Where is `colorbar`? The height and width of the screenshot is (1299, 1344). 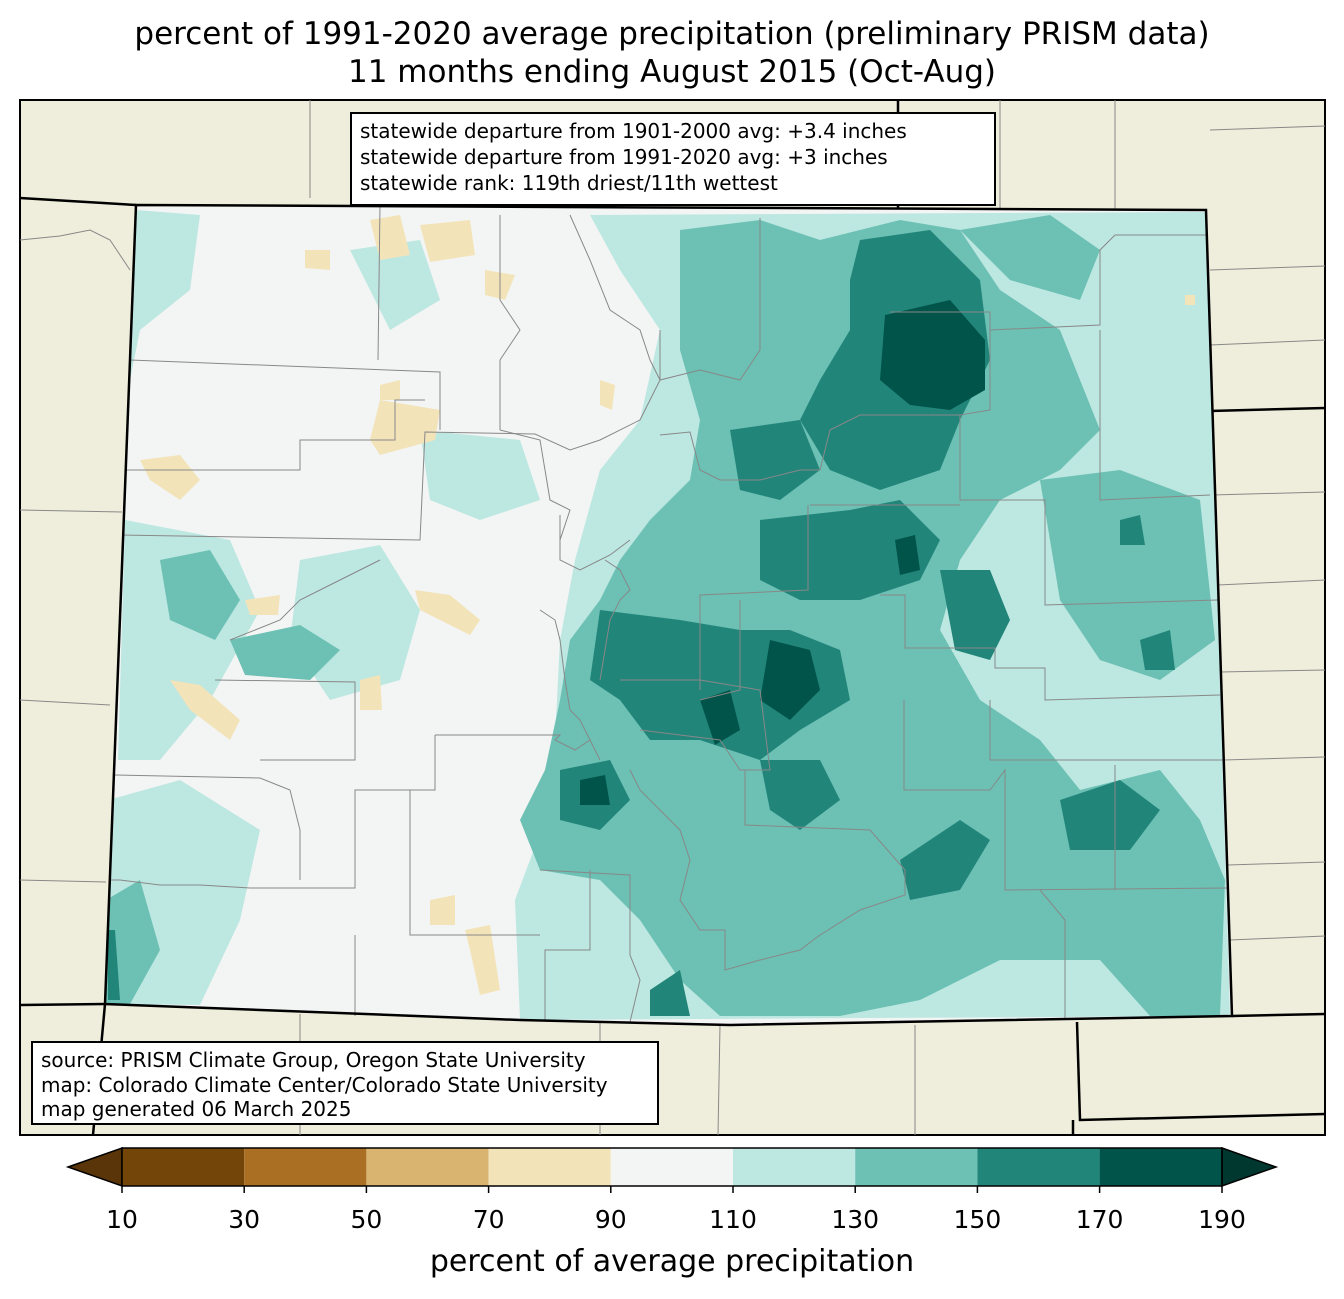
colorbar is located at coordinates (672, 1169).